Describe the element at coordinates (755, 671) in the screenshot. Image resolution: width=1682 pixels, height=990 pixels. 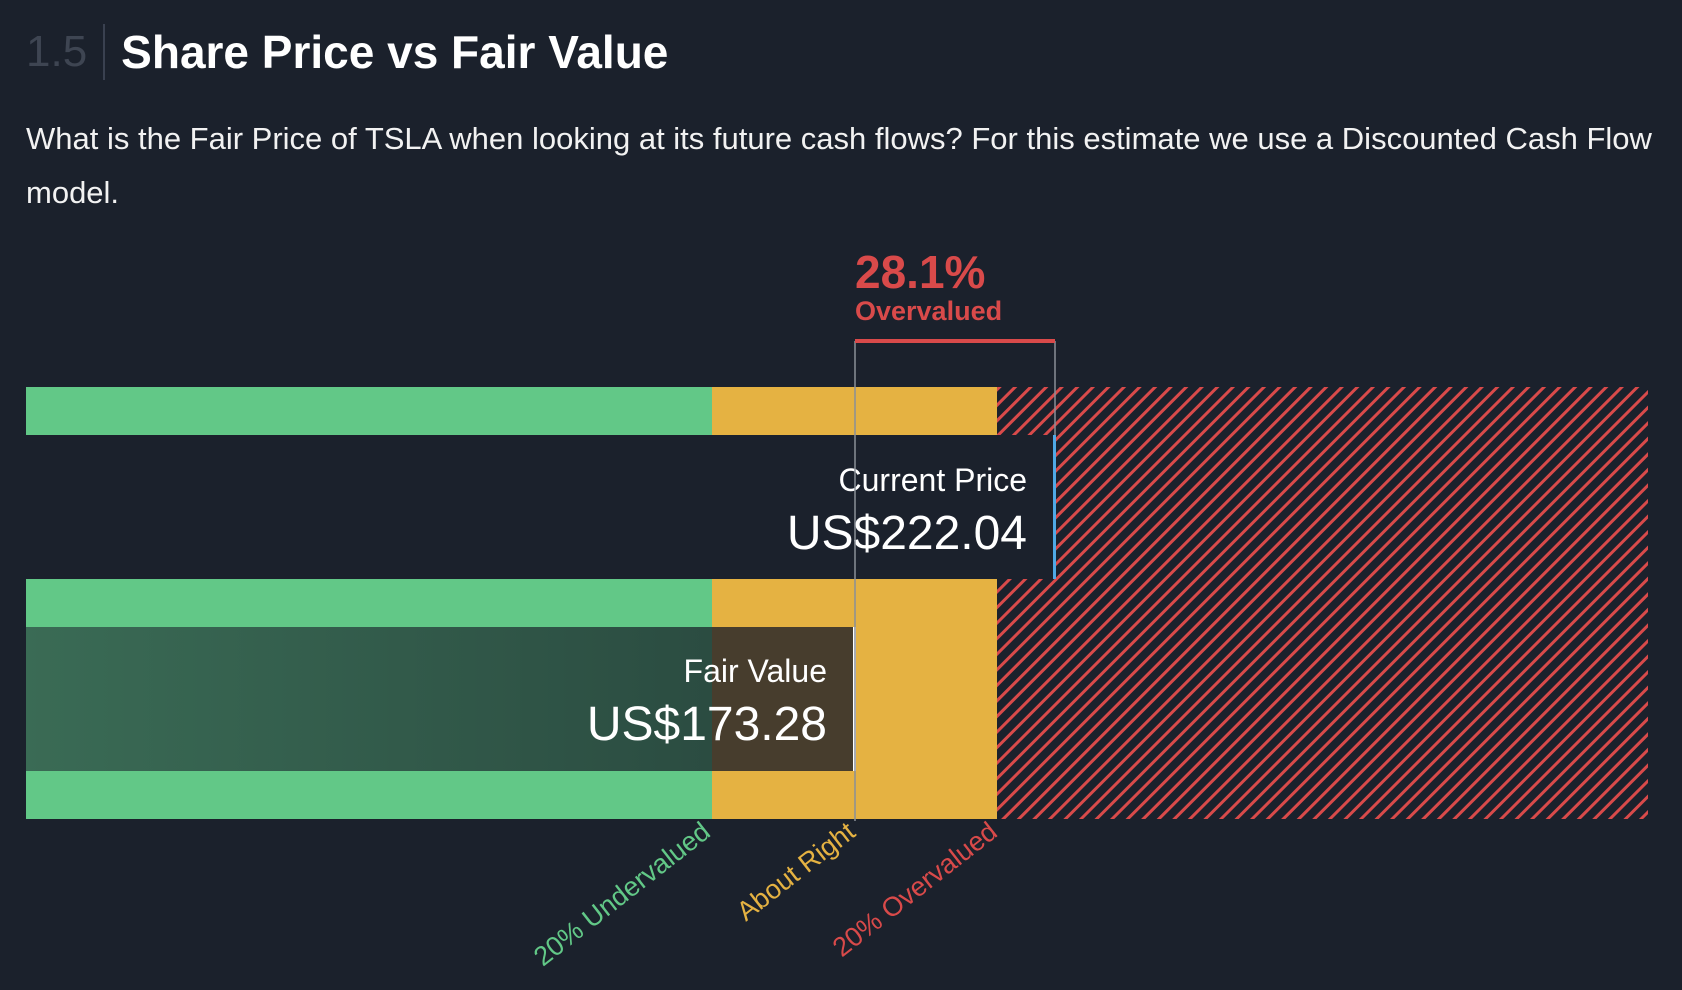
I see `fair-value-label: Fair Value` at that location.